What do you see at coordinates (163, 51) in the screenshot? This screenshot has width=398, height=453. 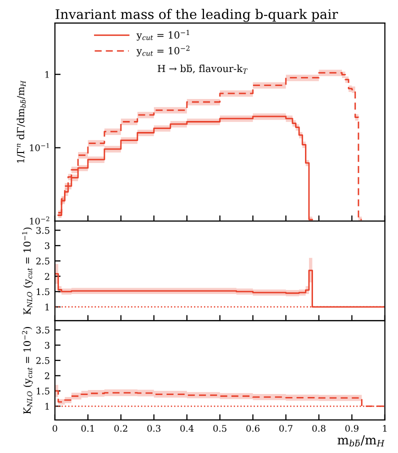 I see `legend-label: y$_{cut}$ = 10$^{−2}$` at bounding box center [163, 51].